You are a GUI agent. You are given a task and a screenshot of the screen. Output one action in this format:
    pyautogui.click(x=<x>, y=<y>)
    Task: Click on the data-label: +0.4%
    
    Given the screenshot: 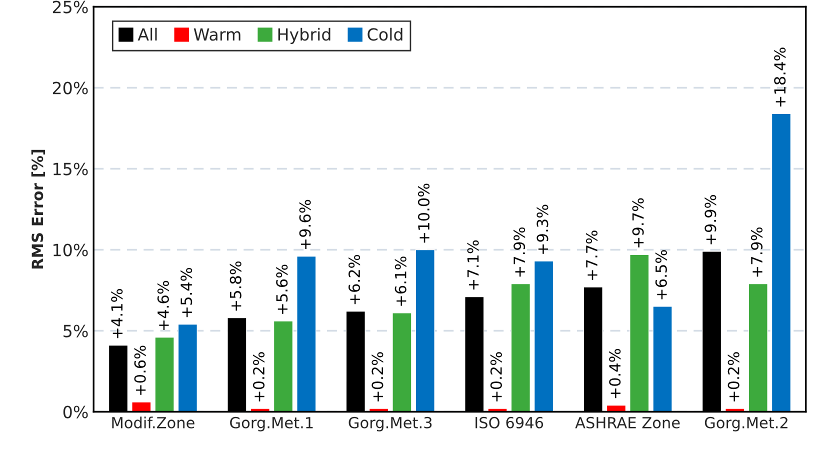 What is the action you would take?
    pyautogui.click(x=615, y=373)
    